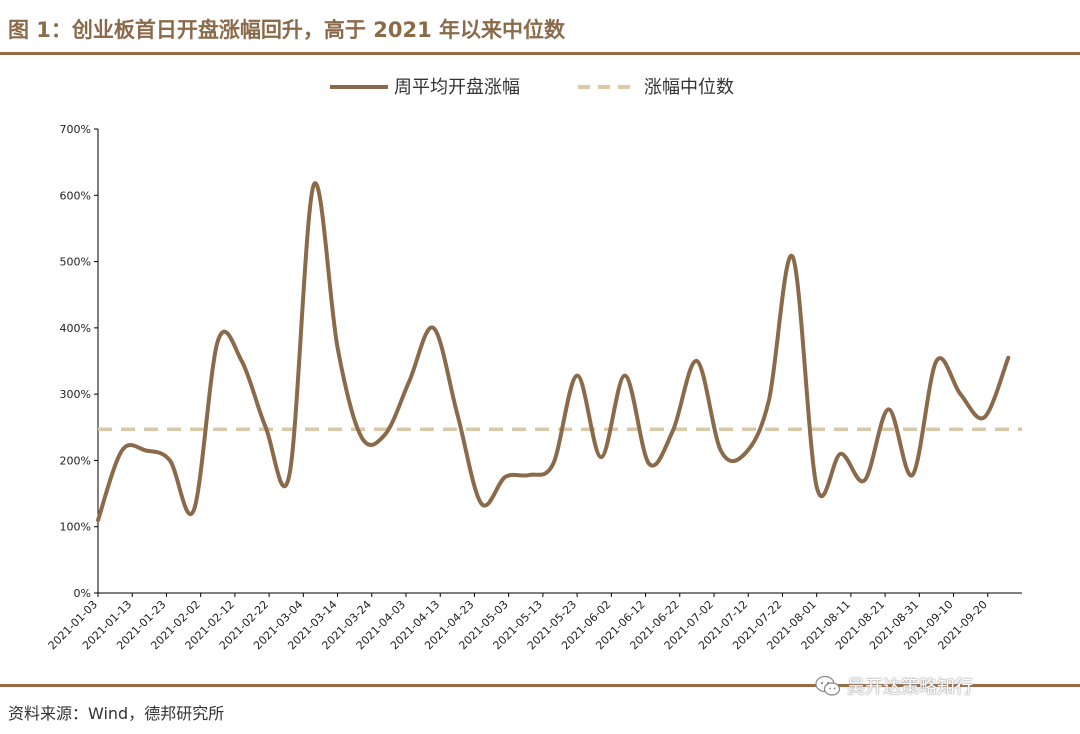  Describe the element at coordinates (75, 328) in the screenshot. I see `y-tick-label: 400%` at that location.